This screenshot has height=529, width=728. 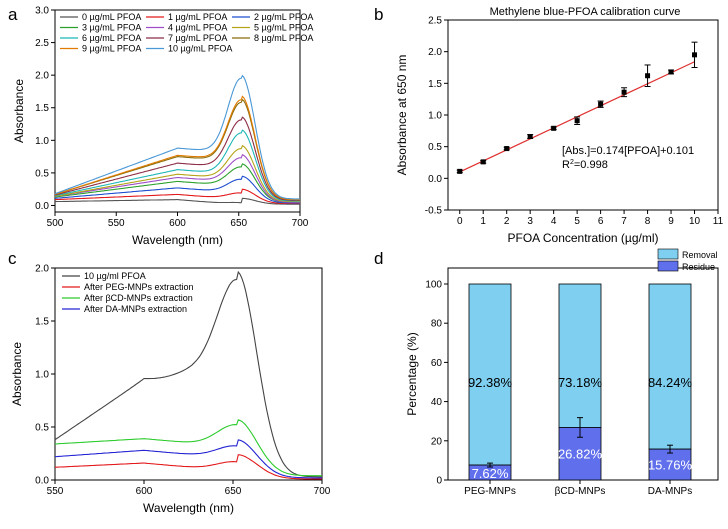 I want to click on legend-label-1: After PEG-MNPs extraction, so click(x=139, y=287).